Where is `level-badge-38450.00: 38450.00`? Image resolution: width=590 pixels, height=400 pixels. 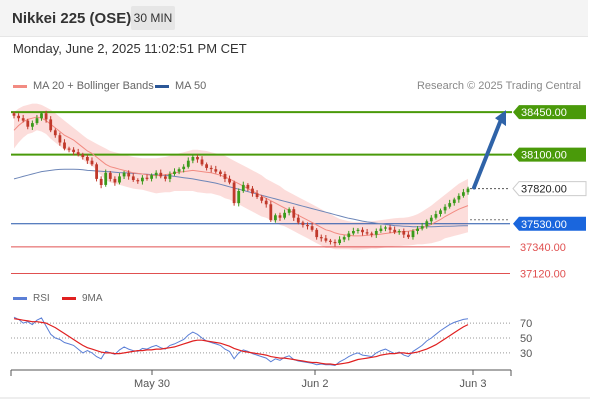 level-badge-38450.00: 38450.00 is located at coordinates (549, 112).